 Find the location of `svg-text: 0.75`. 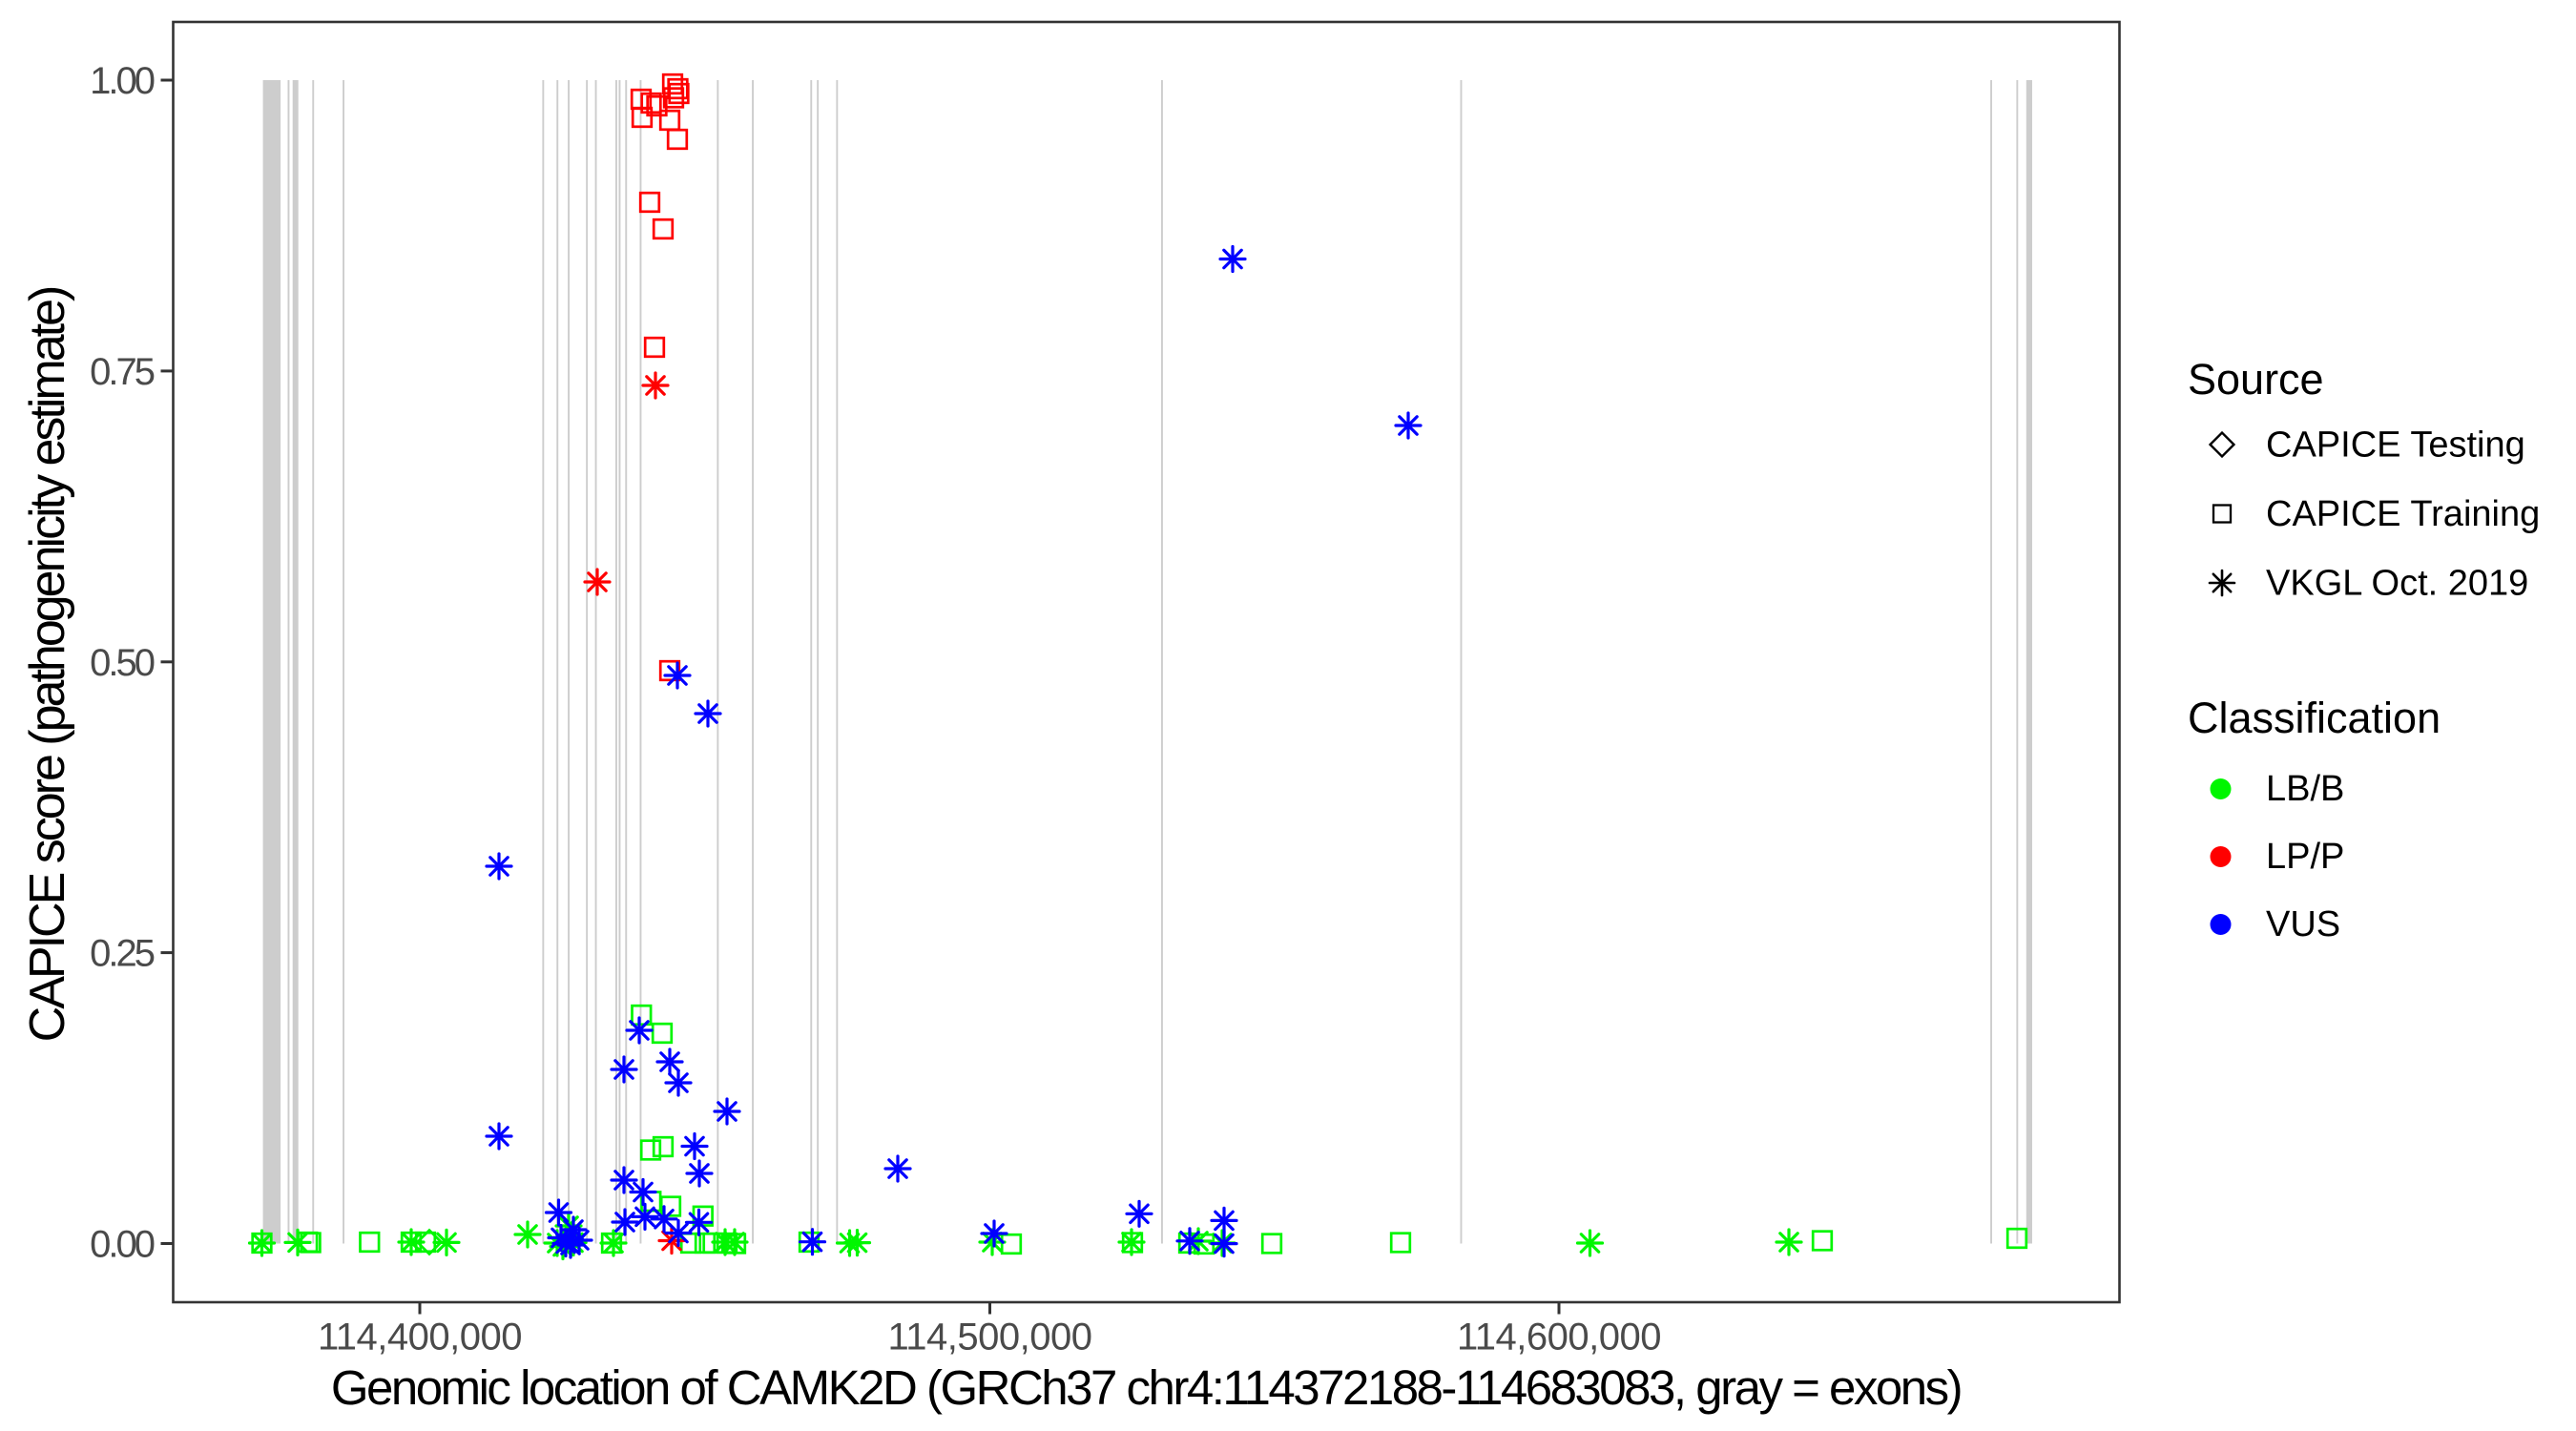

svg-text: 0.75 is located at coordinates (122, 372).